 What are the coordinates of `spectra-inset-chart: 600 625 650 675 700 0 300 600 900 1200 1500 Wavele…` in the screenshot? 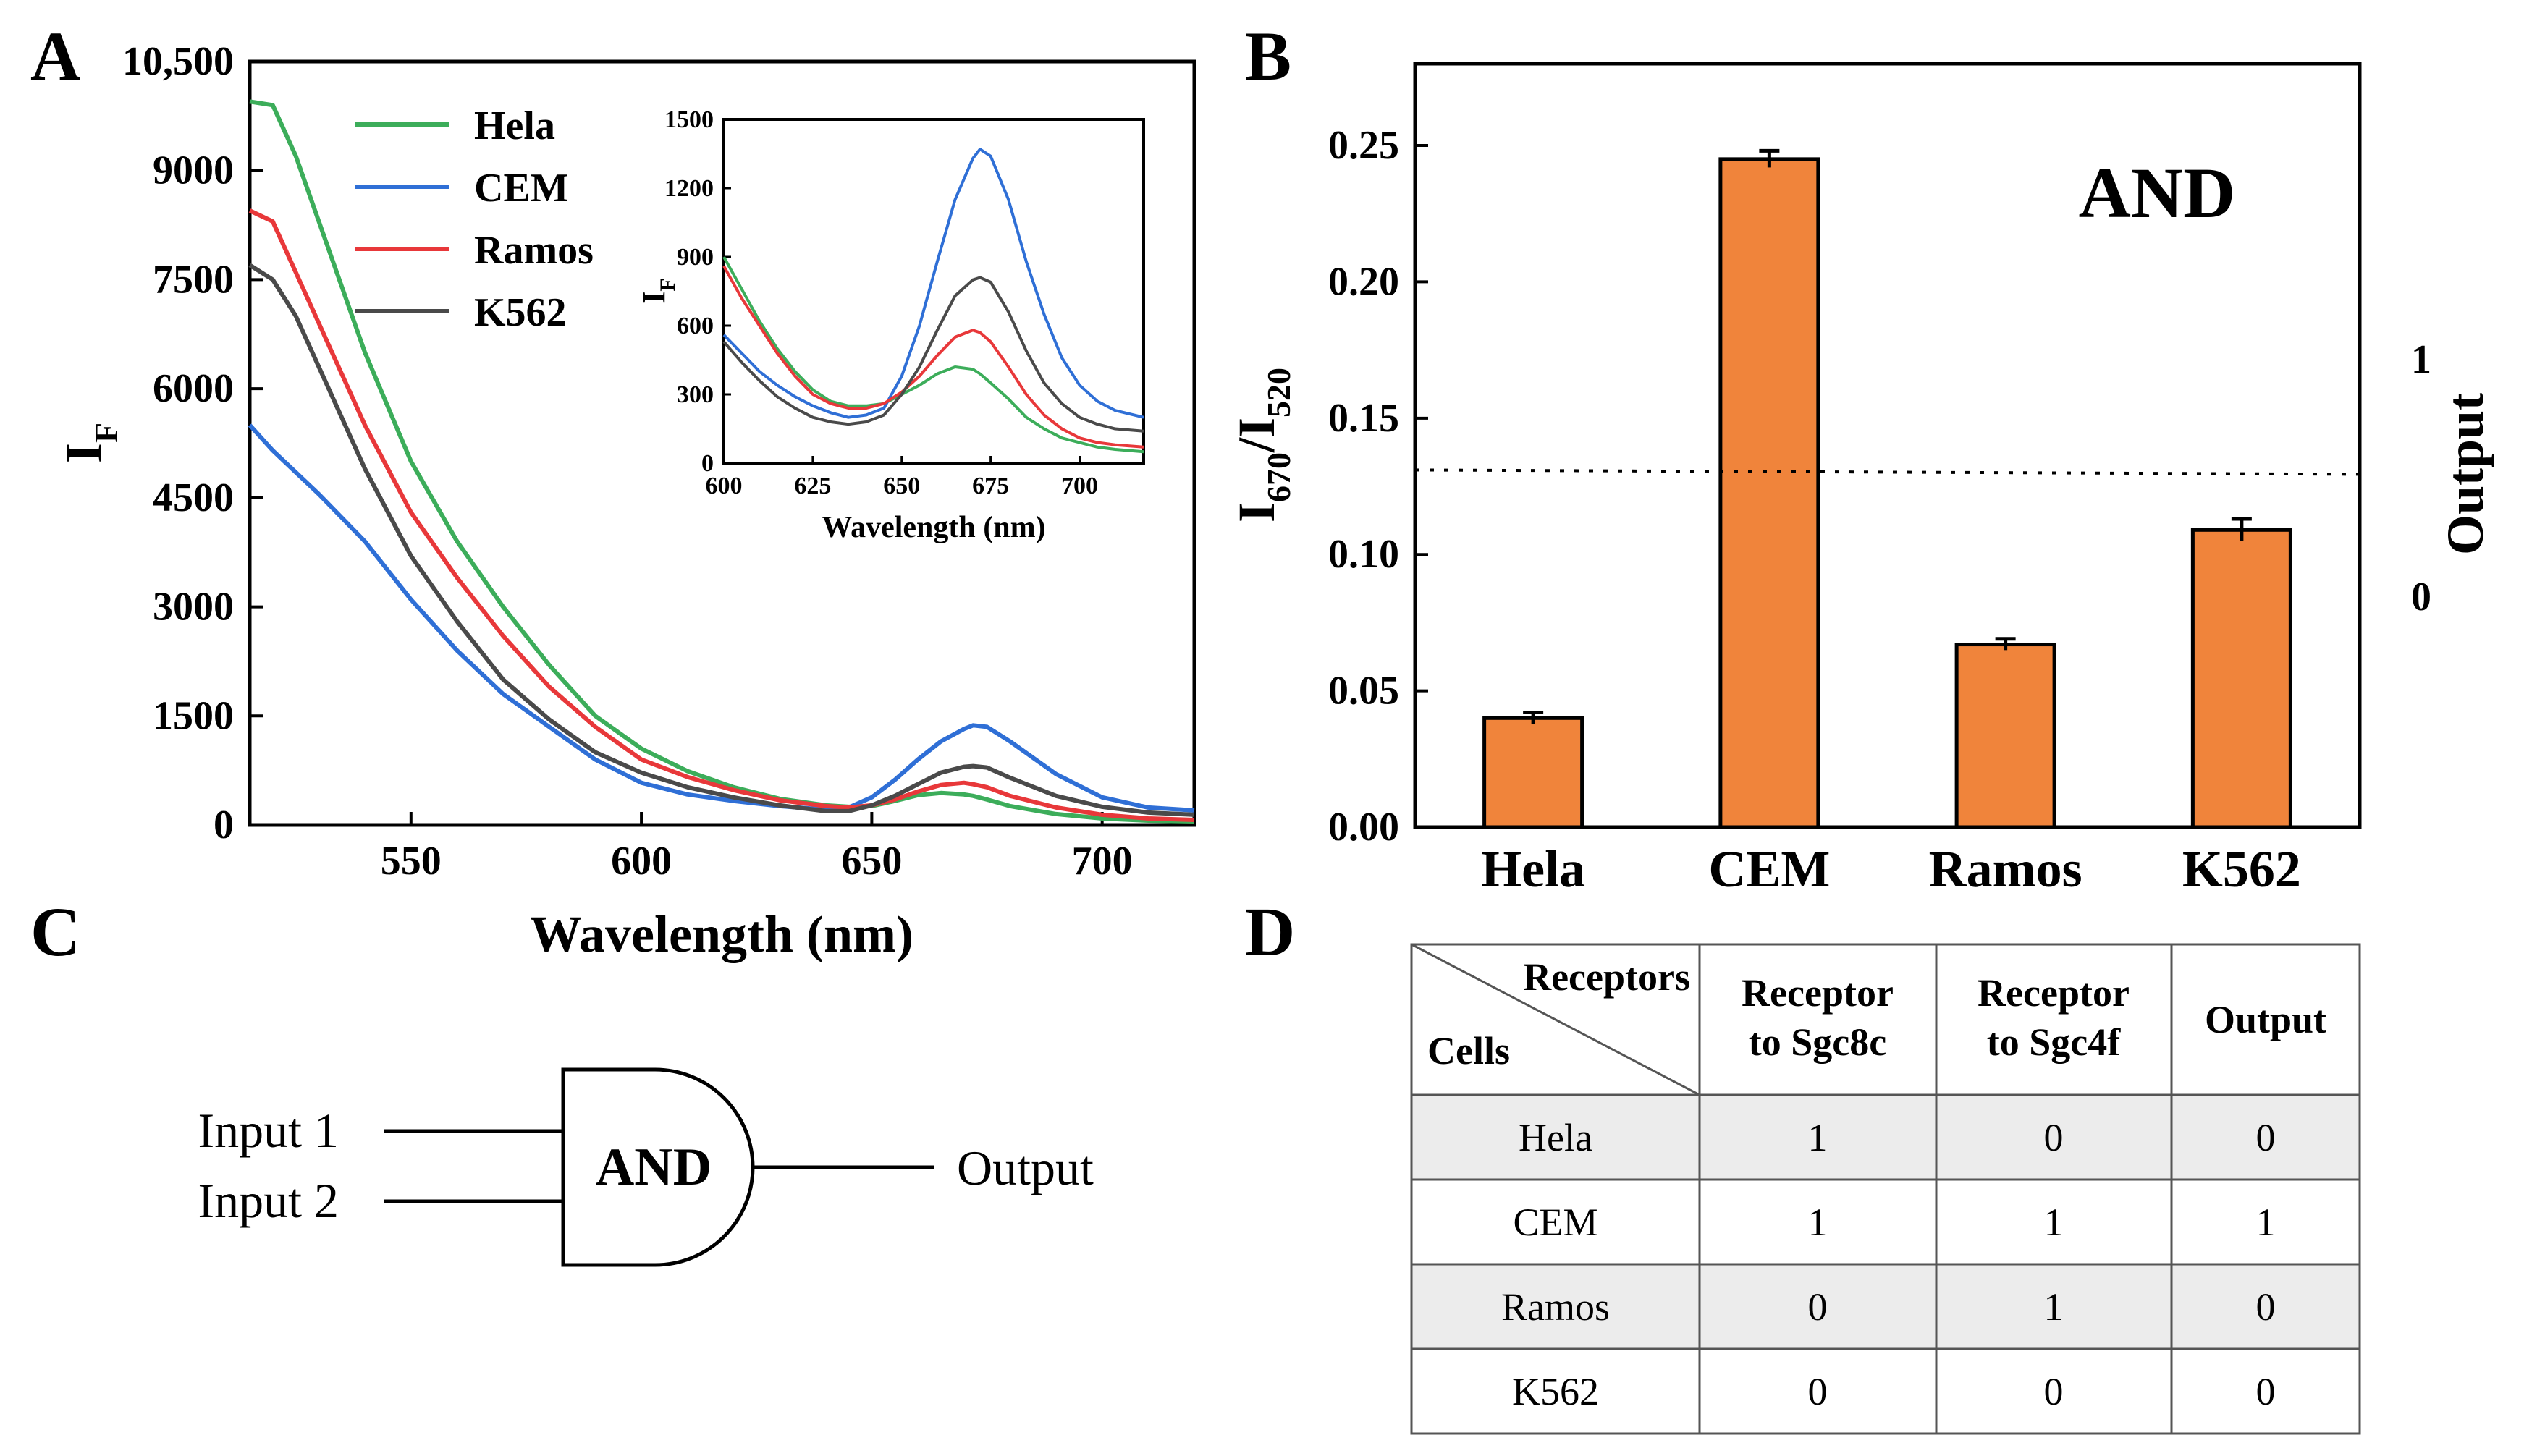 It's located at (890, 325).